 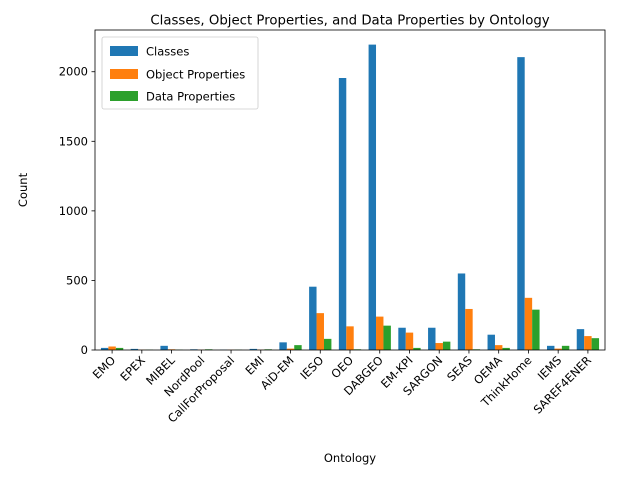 I want to click on bar-classes-dabgeo, so click(x=372, y=197).